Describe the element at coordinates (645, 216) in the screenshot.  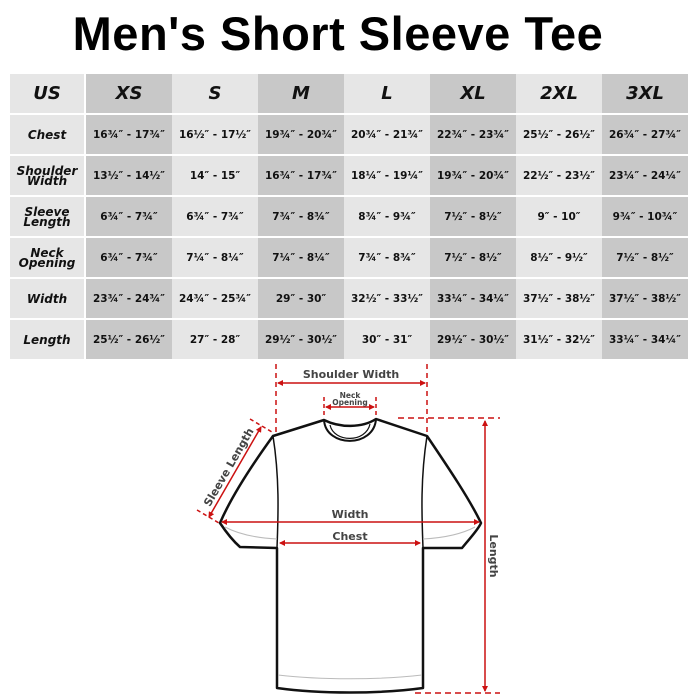
I see `measurement-cell: 9¾″ - 10¾″` at that location.